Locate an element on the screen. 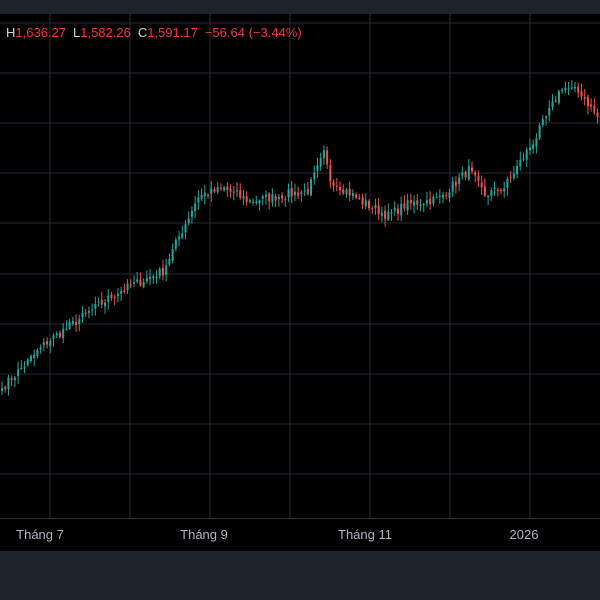 This screenshot has height=600, width=600. top-toolbar-strip is located at coordinates (300, 7).